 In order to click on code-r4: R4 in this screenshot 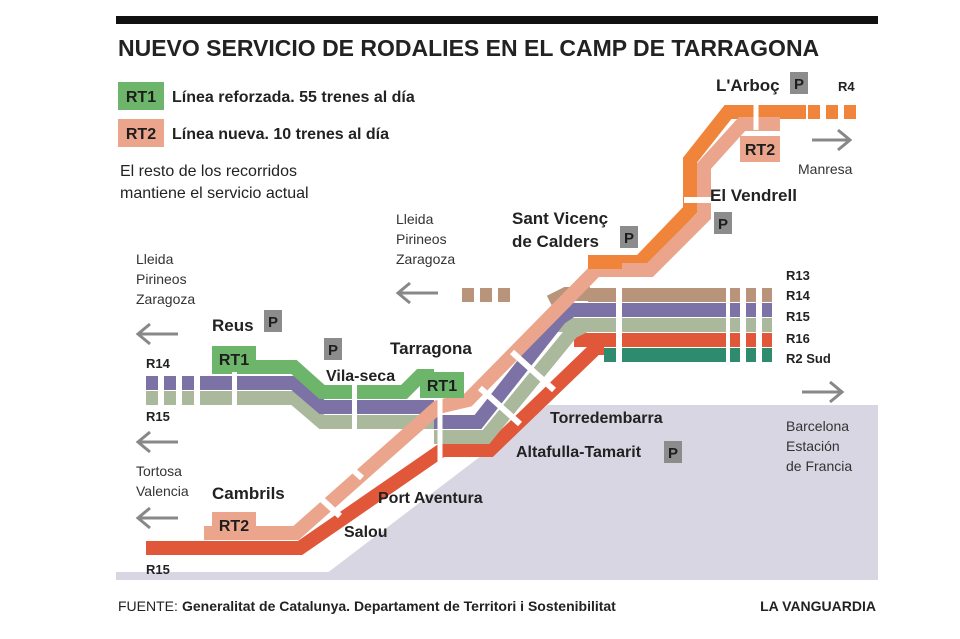, I will do `click(846, 86)`.